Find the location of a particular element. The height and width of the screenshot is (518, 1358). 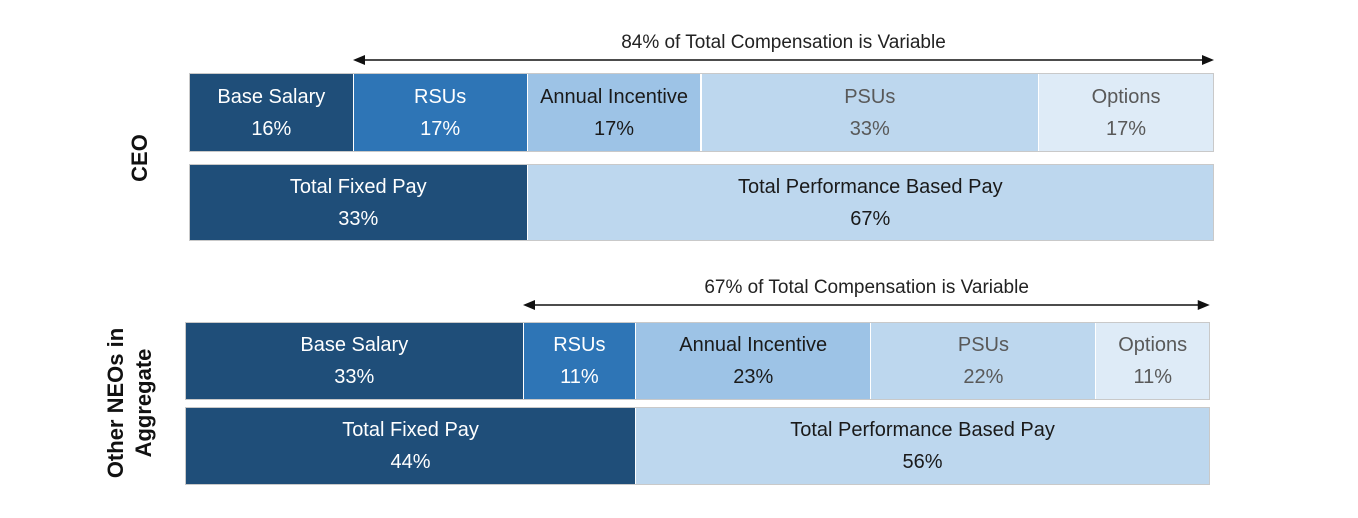

segment-total-fixed-pay: Total Fixed Pay 44% is located at coordinates (411, 446).